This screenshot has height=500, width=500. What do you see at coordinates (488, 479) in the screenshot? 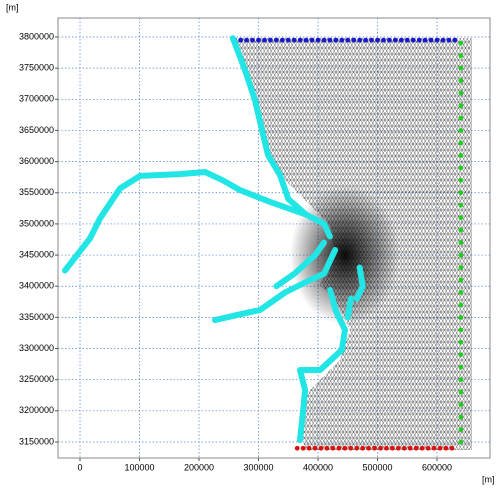
I see `x-axis-label: [m]` at bounding box center [488, 479].